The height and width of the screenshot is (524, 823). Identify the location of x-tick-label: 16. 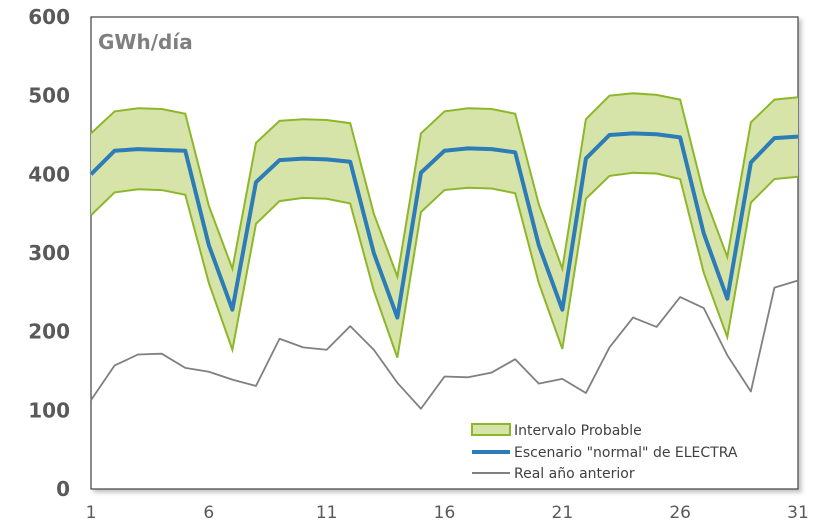
(445, 513).